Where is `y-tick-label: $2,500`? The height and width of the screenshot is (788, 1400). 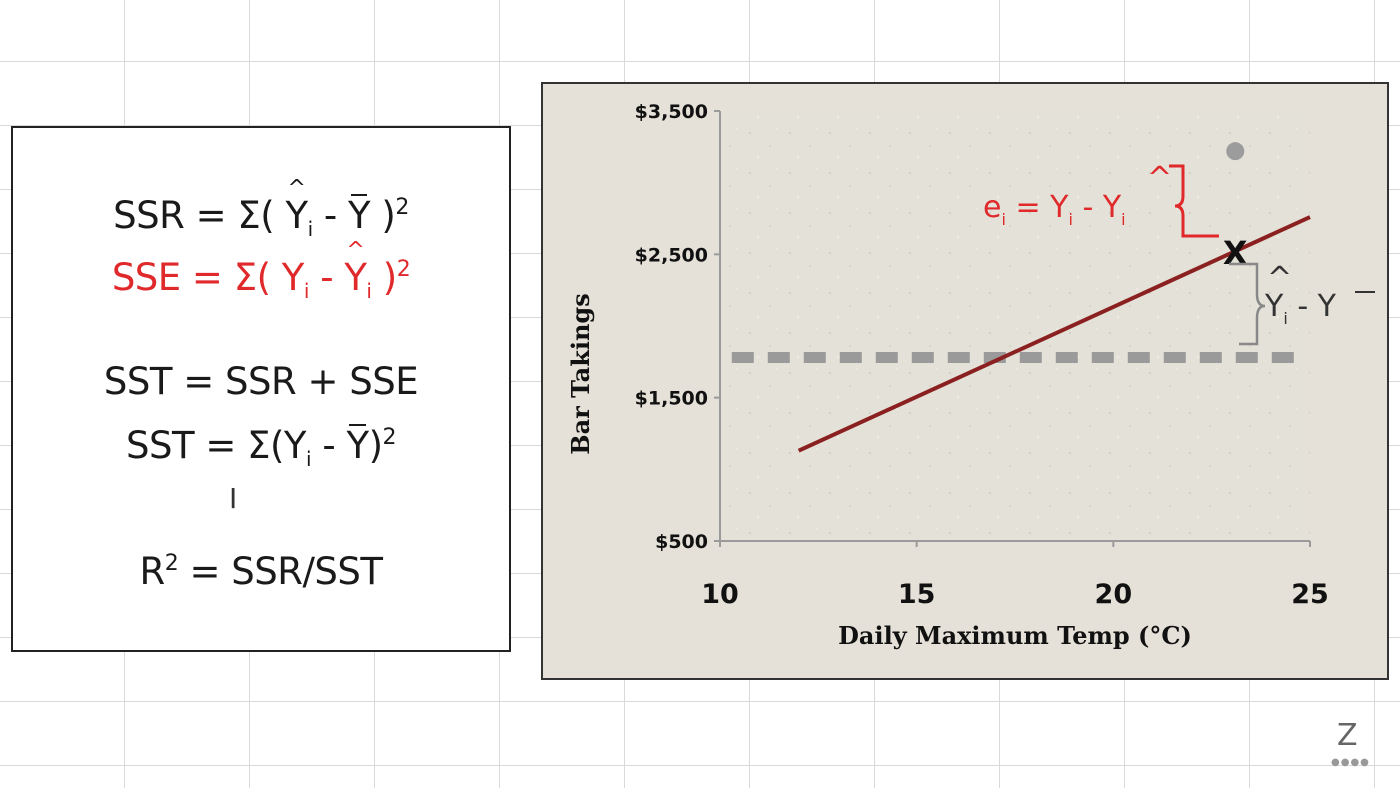
y-tick-label: $2,500 is located at coordinates (671, 255).